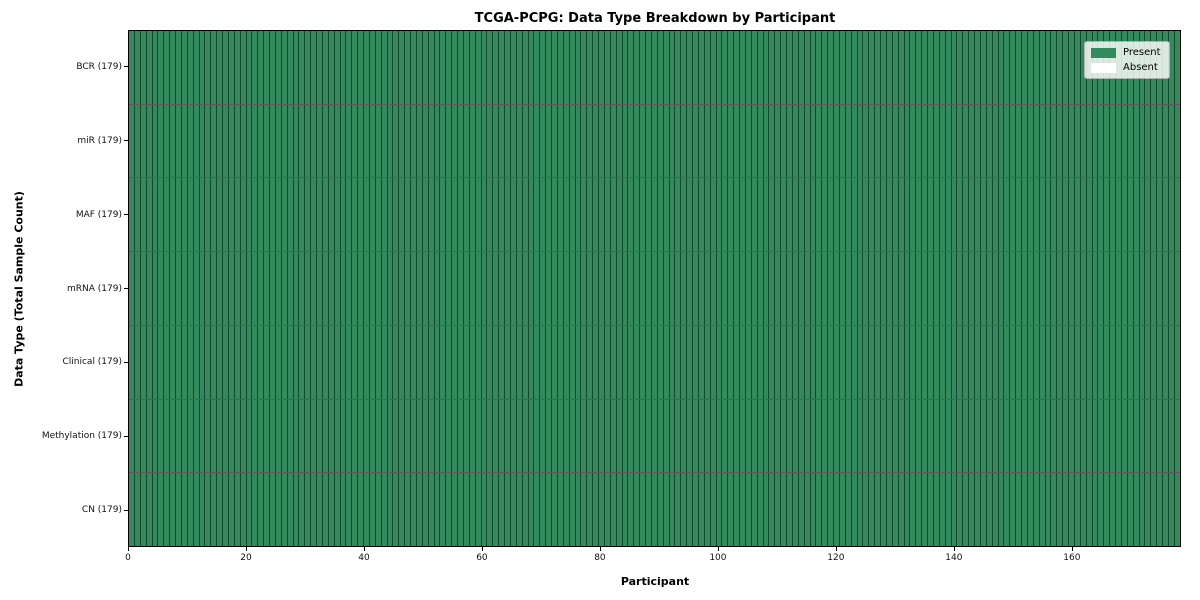 Image resolution: width=1200 pixels, height=600 pixels. I want to click on legend-swatch-icon, so click(1103, 67).